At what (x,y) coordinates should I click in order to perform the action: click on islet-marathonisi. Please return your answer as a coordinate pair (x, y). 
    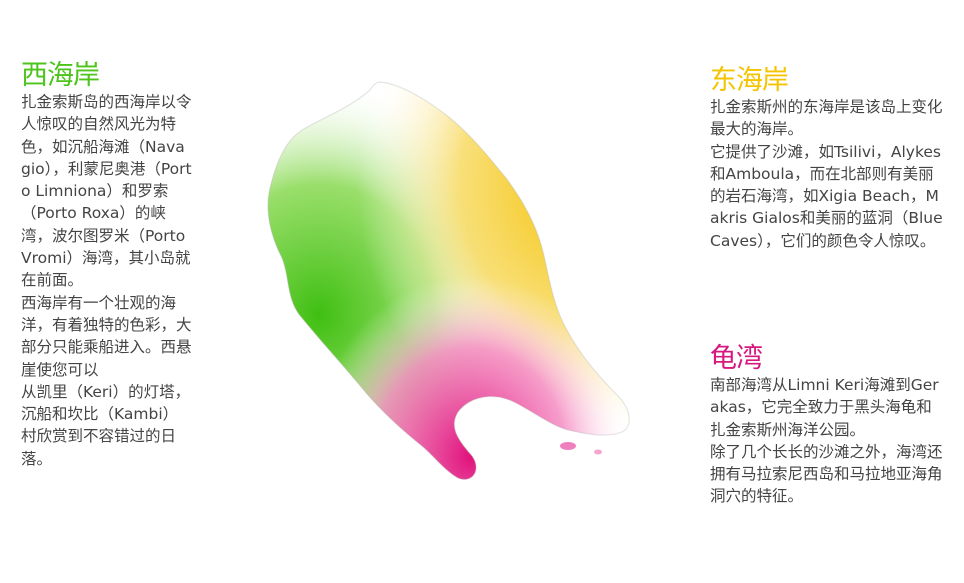
    Looking at the image, I should click on (568, 446).